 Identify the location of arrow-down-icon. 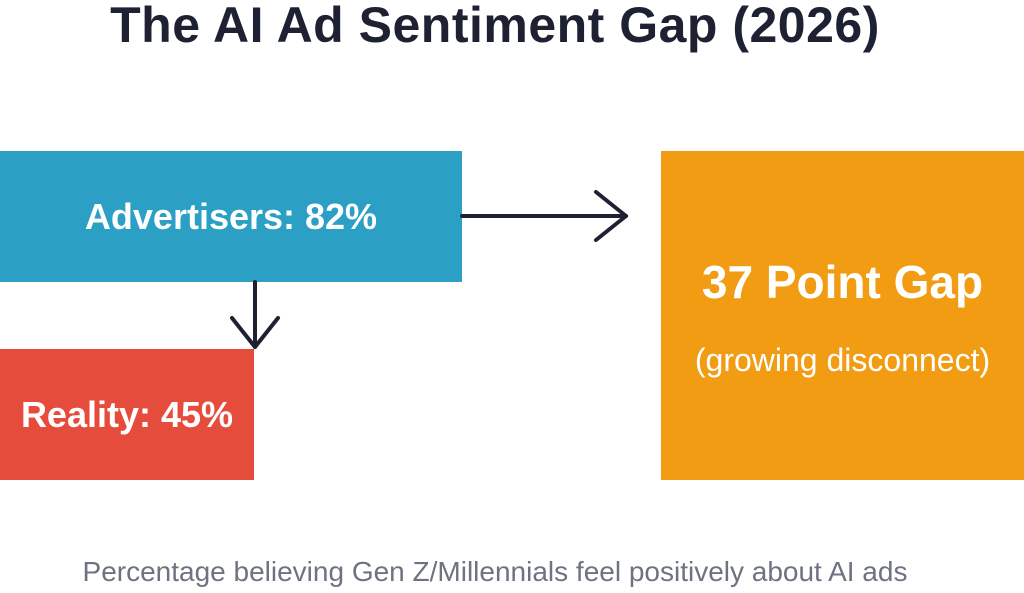
(255, 314).